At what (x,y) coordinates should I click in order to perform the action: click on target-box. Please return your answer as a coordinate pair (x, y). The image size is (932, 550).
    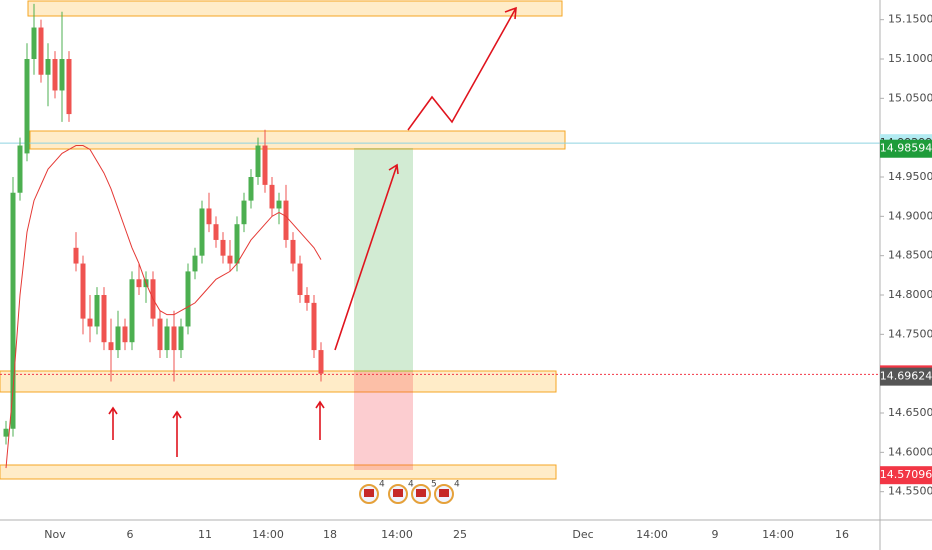
    Looking at the image, I should click on (383, 260).